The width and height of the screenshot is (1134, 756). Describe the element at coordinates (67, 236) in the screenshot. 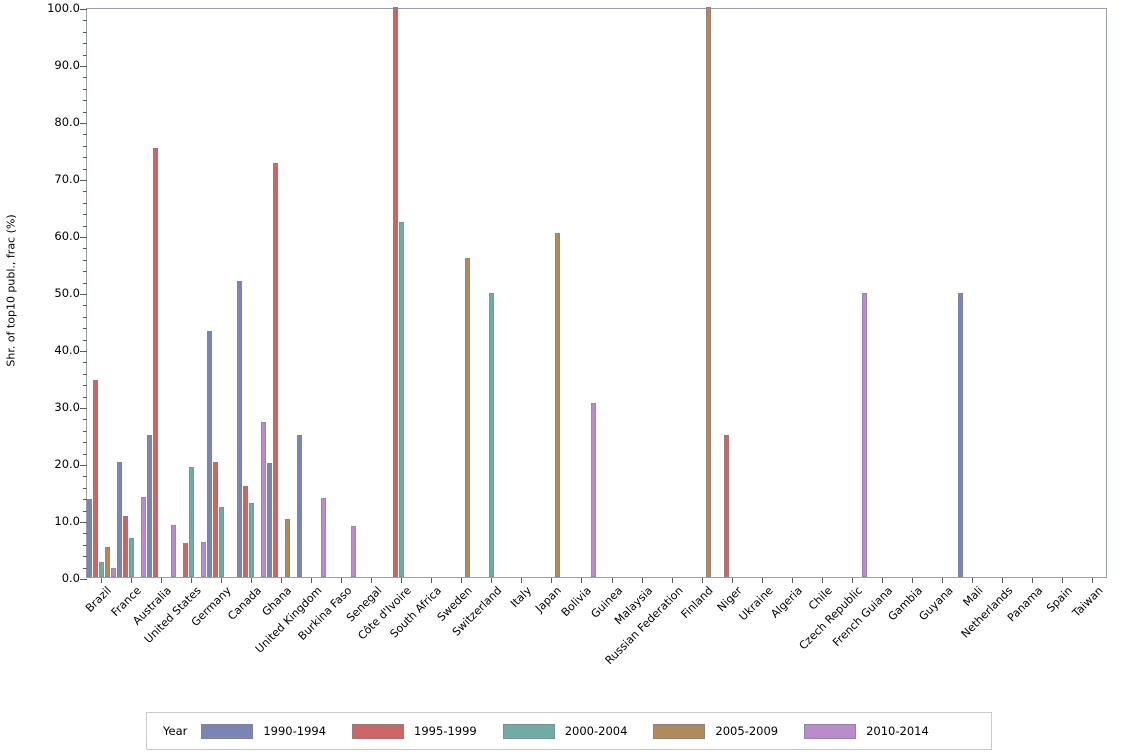

I see `y-tick-label: 60.0` at that location.